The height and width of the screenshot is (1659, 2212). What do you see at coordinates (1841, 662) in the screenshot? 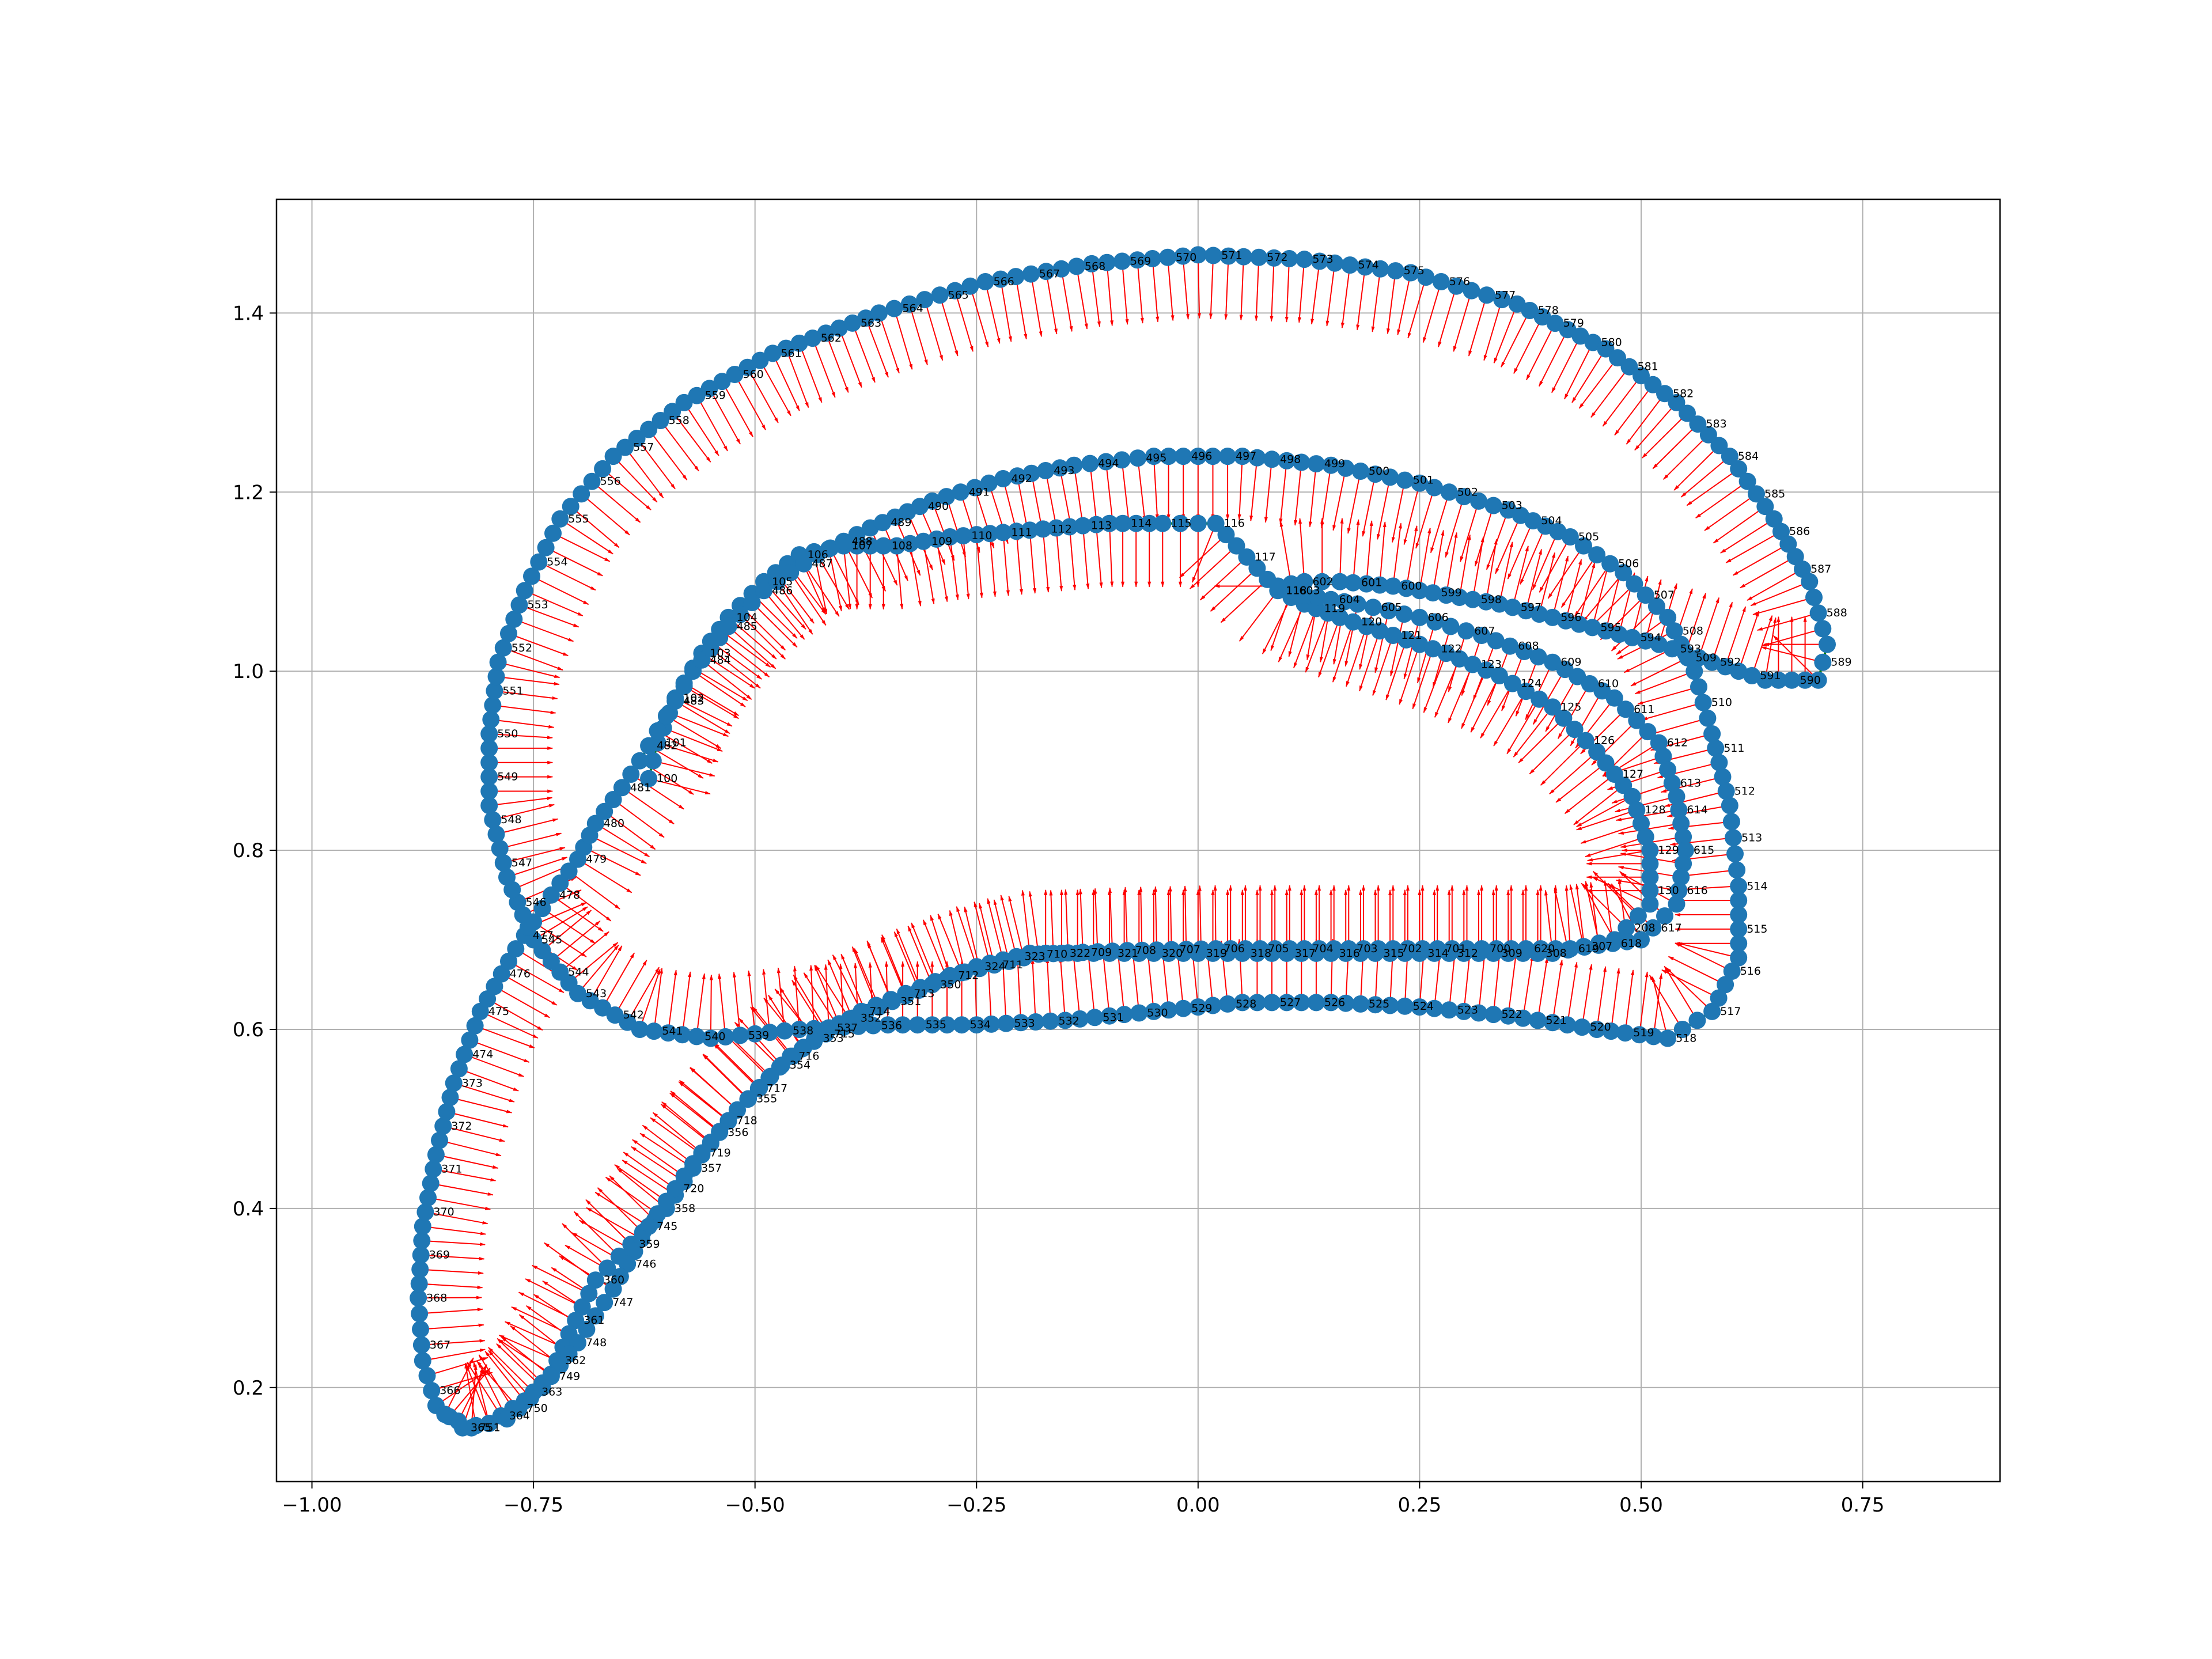
I see `point-index-label: 589` at bounding box center [1841, 662].